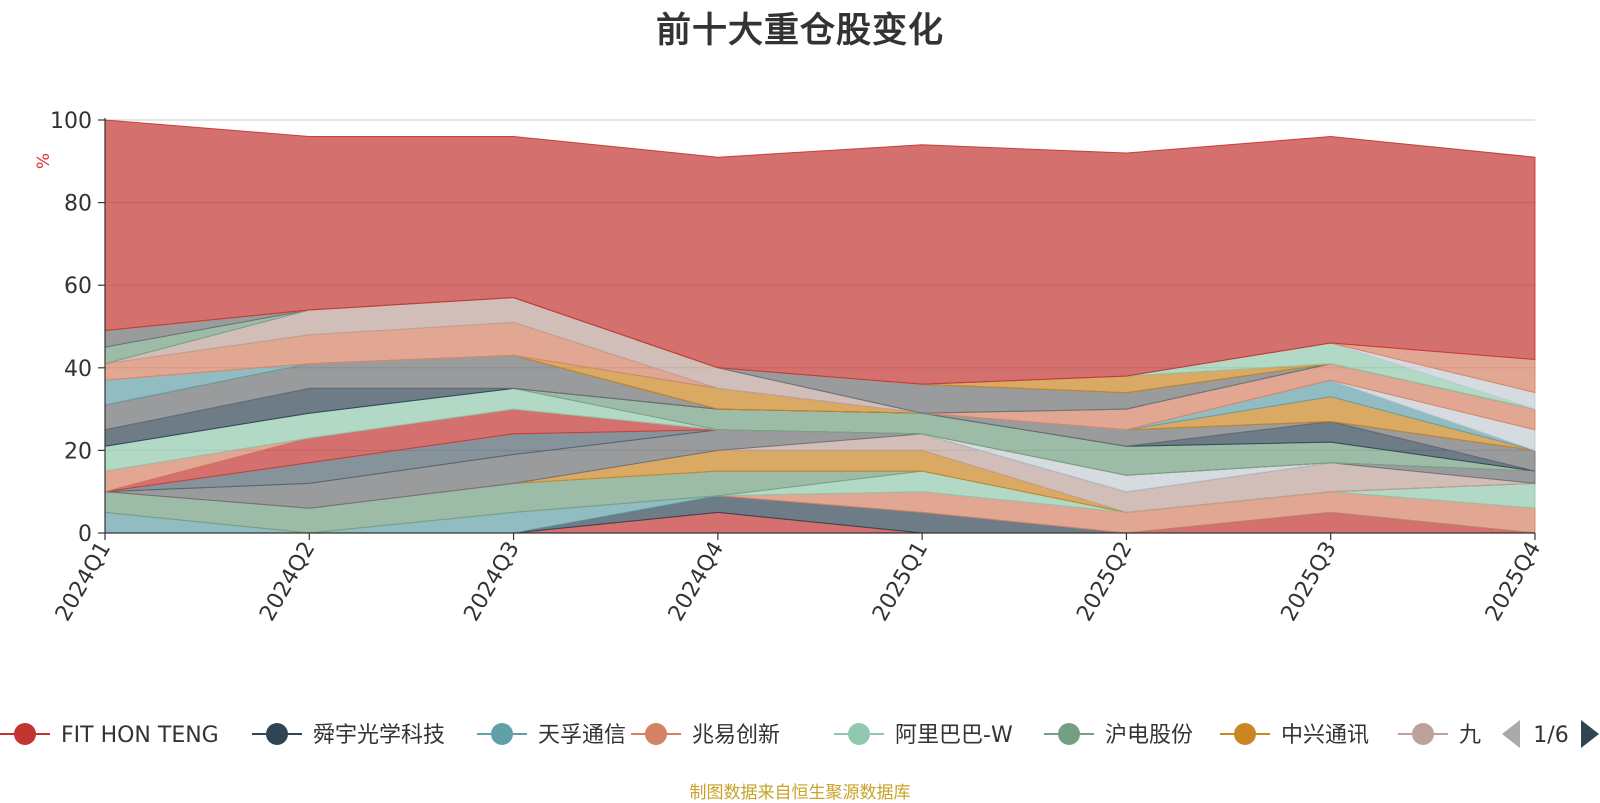 This screenshot has height=803, width=1600. I want to click on y-tick-label: 0, so click(85, 534).